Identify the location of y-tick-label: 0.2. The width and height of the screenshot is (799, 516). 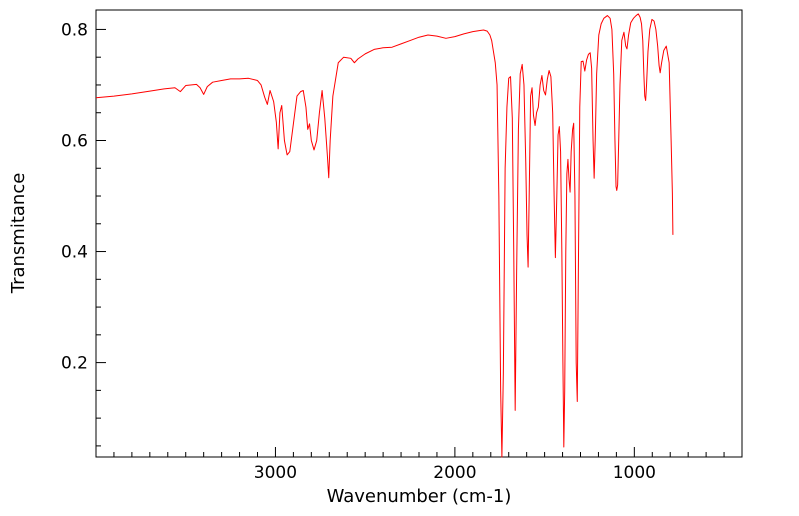
(74, 364).